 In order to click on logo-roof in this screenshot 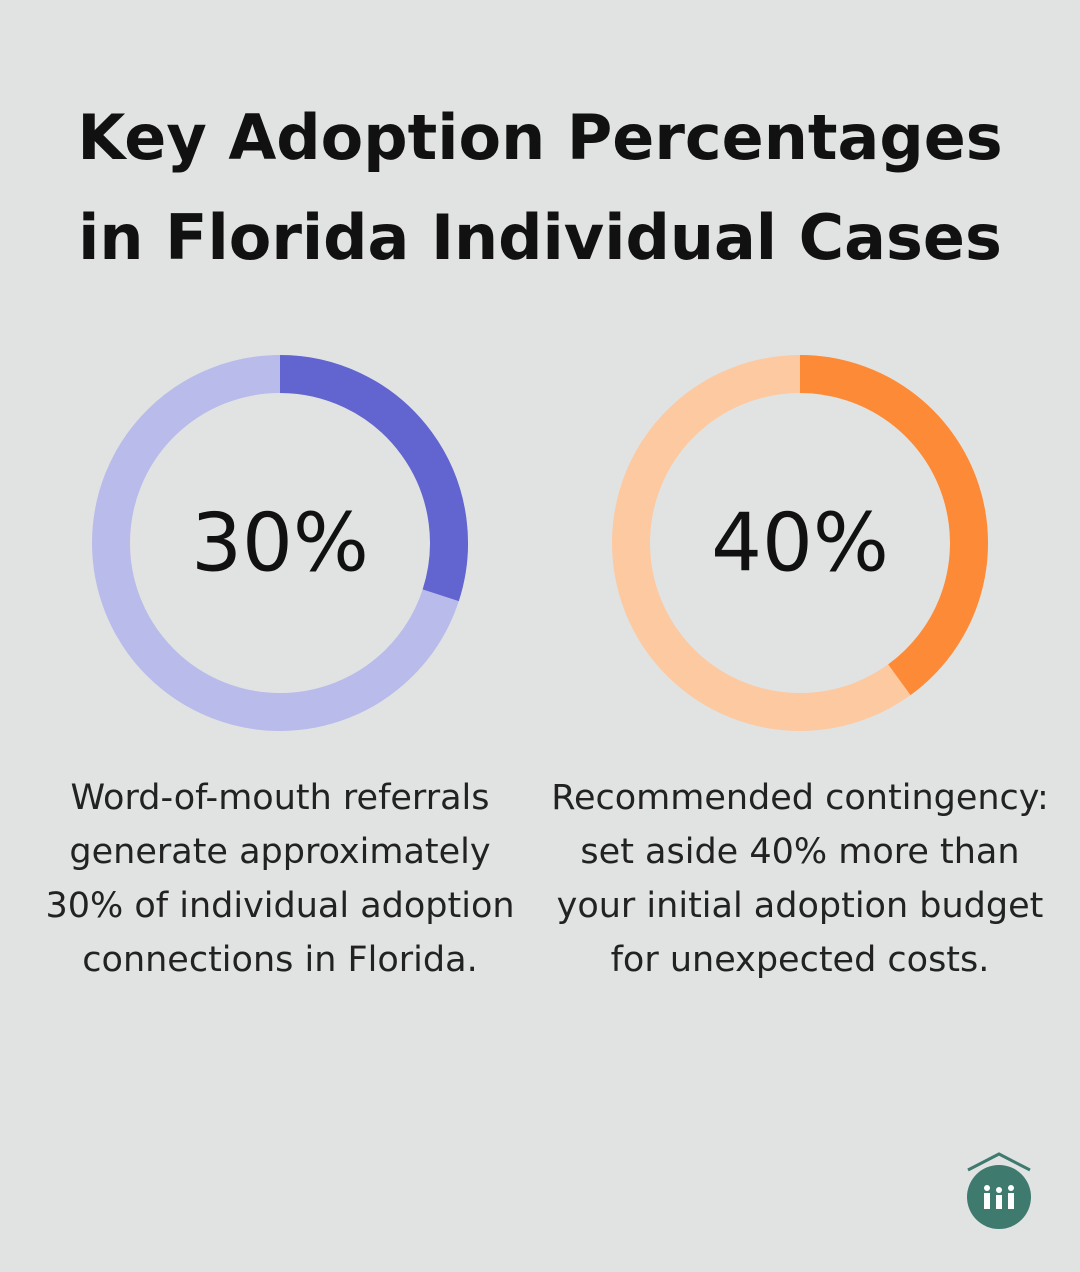, I will do `click(999, 1162)`.